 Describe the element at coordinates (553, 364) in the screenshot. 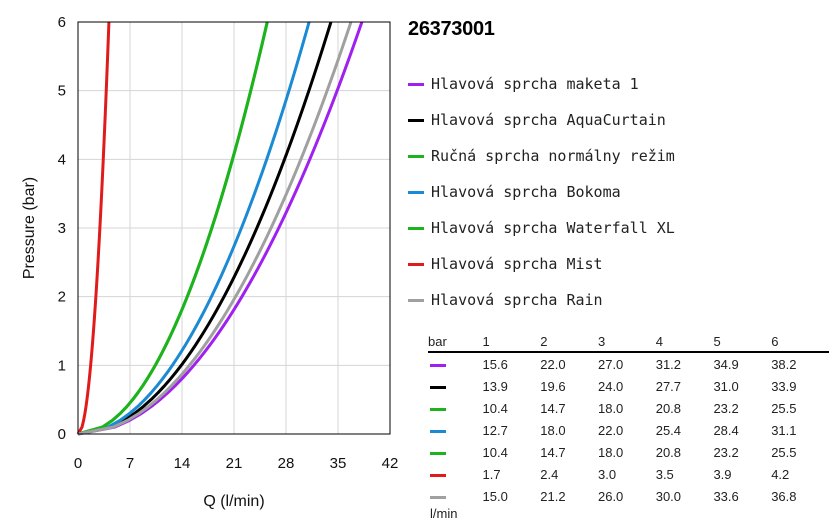

I see `table-cell: 22.0` at that location.